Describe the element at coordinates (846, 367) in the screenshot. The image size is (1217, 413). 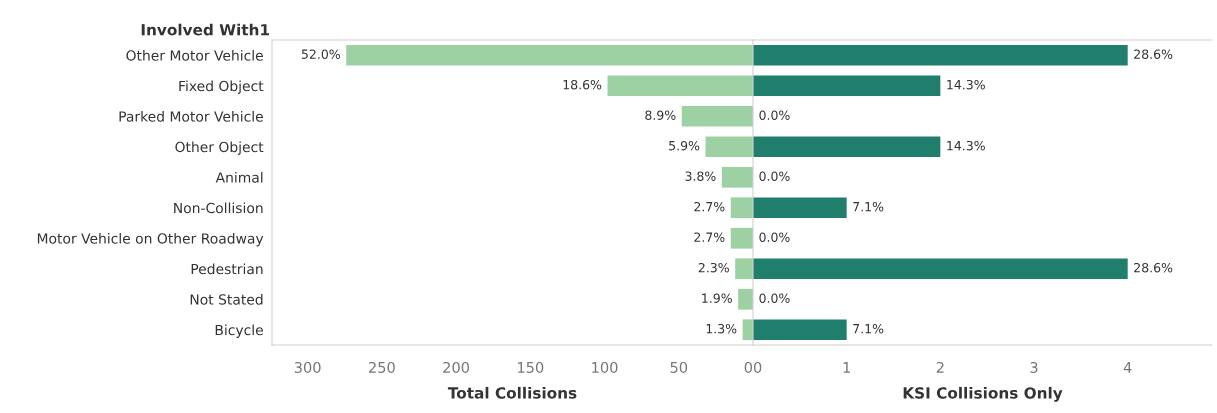
I see `x-tick-label: 1` at that location.